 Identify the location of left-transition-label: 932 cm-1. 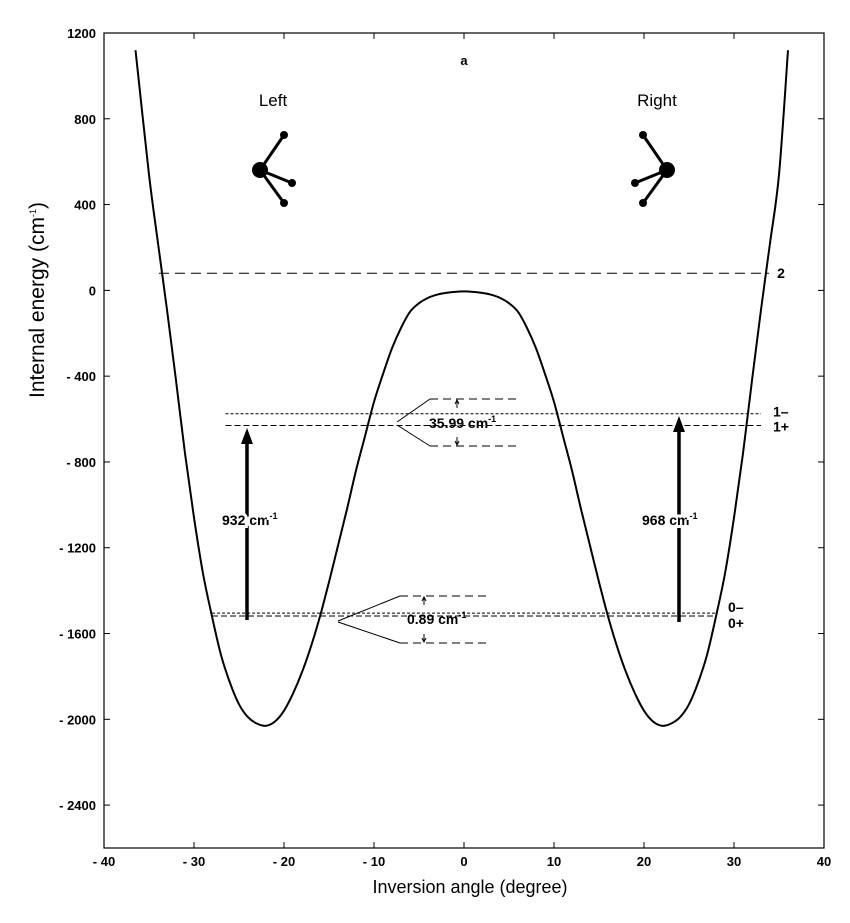
(250, 519).